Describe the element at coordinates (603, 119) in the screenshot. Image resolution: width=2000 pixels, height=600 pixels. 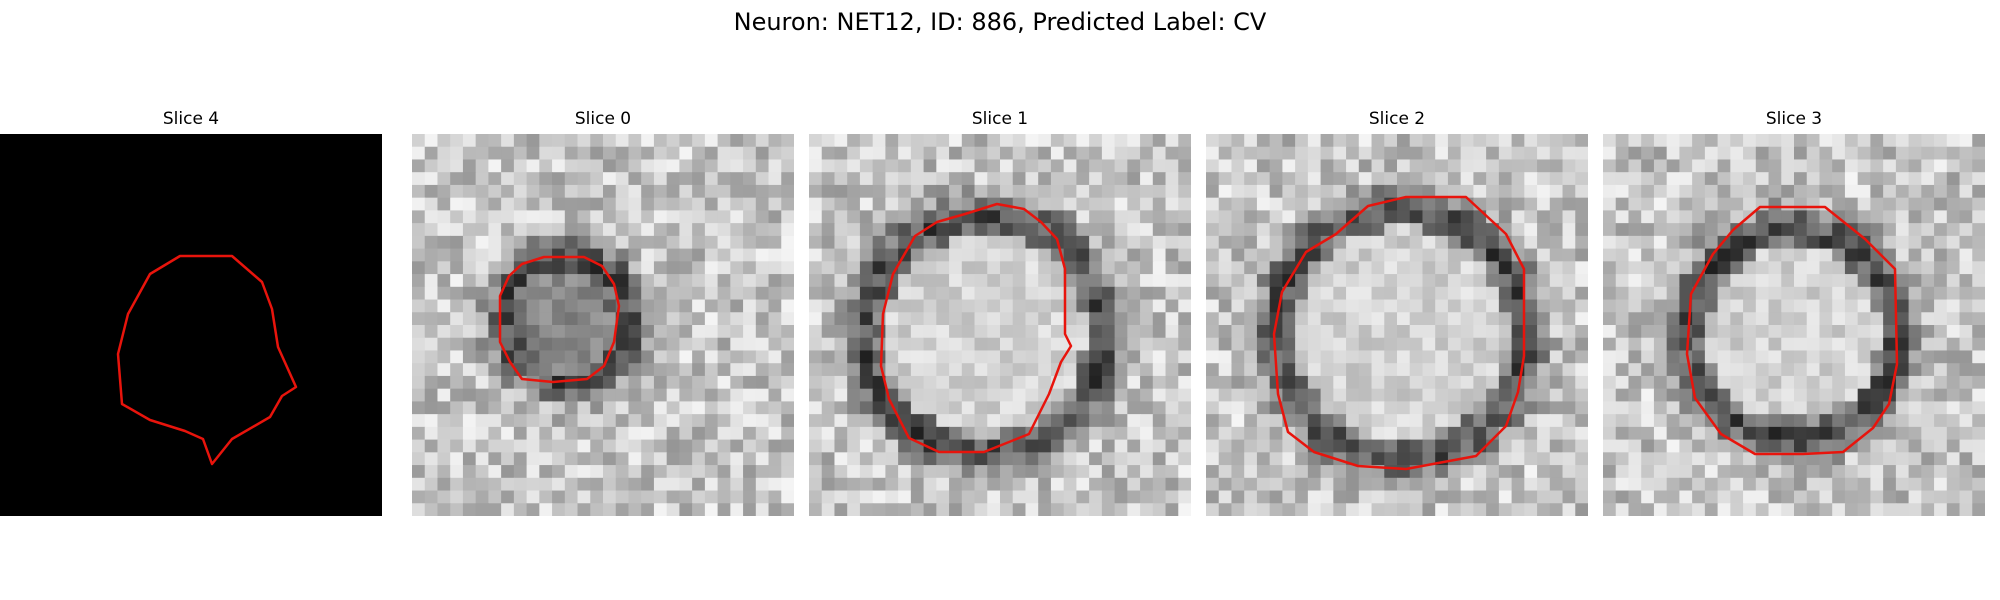
I see `slice-title: Slice 0` at that location.